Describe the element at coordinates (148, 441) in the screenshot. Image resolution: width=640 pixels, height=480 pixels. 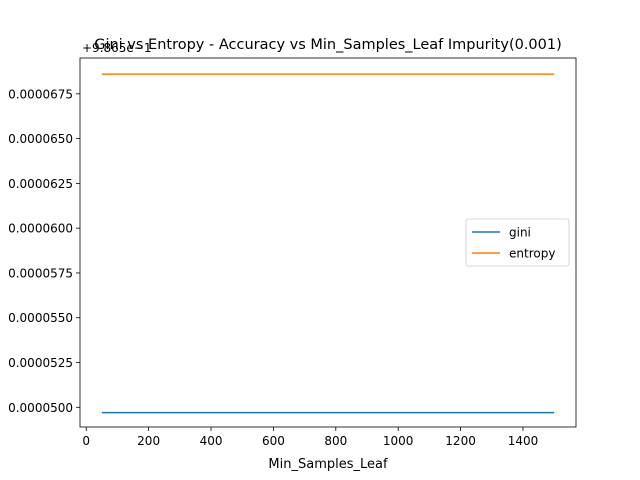
I see `x-tick-label: 200` at that location.